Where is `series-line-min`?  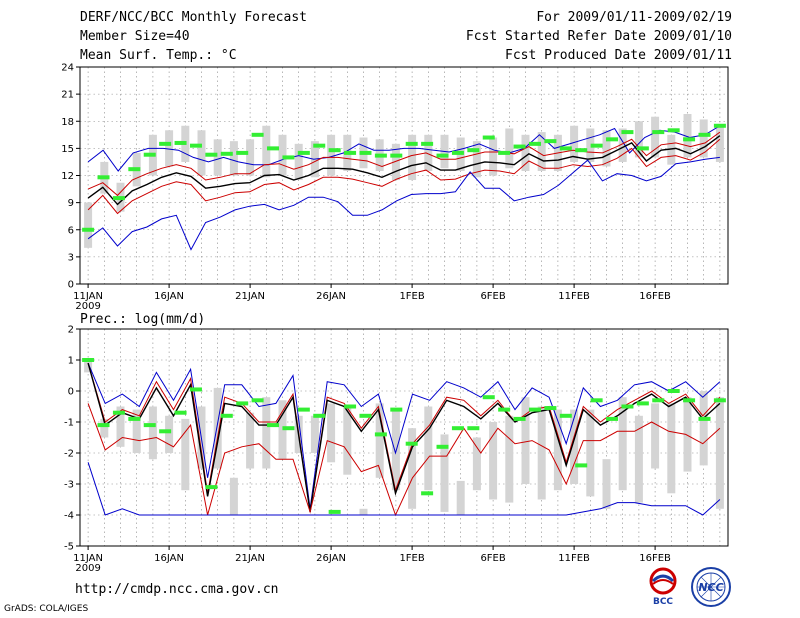 series-line-min is located at coordinates (403, 203).